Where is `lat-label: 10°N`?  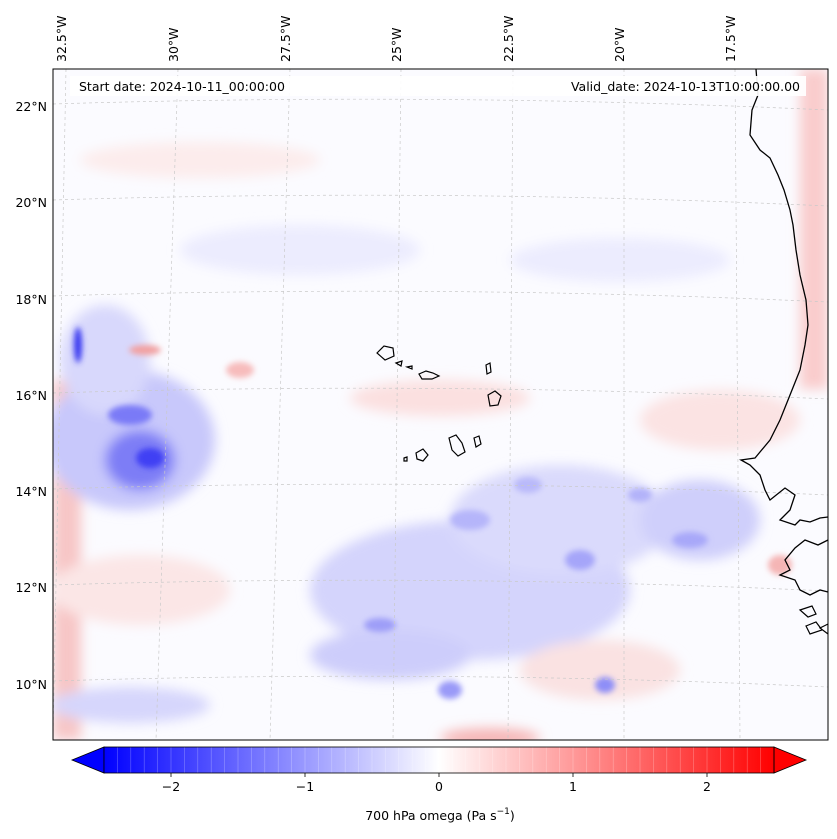
lat-label: 10°N is located at coordinates (31, 684).